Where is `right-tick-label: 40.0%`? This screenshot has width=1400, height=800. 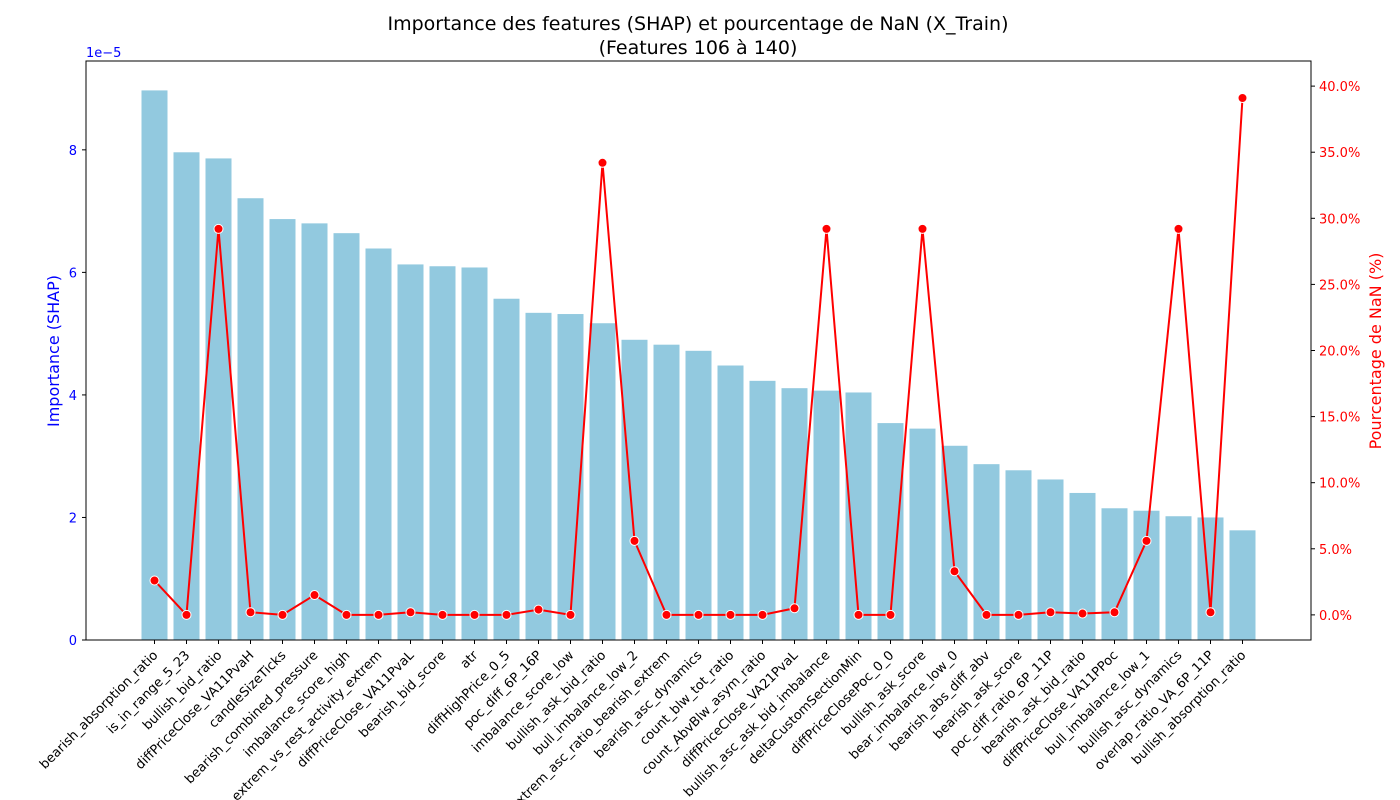
right-tick-label: 40.0% is located at coordinates (1339, 87).